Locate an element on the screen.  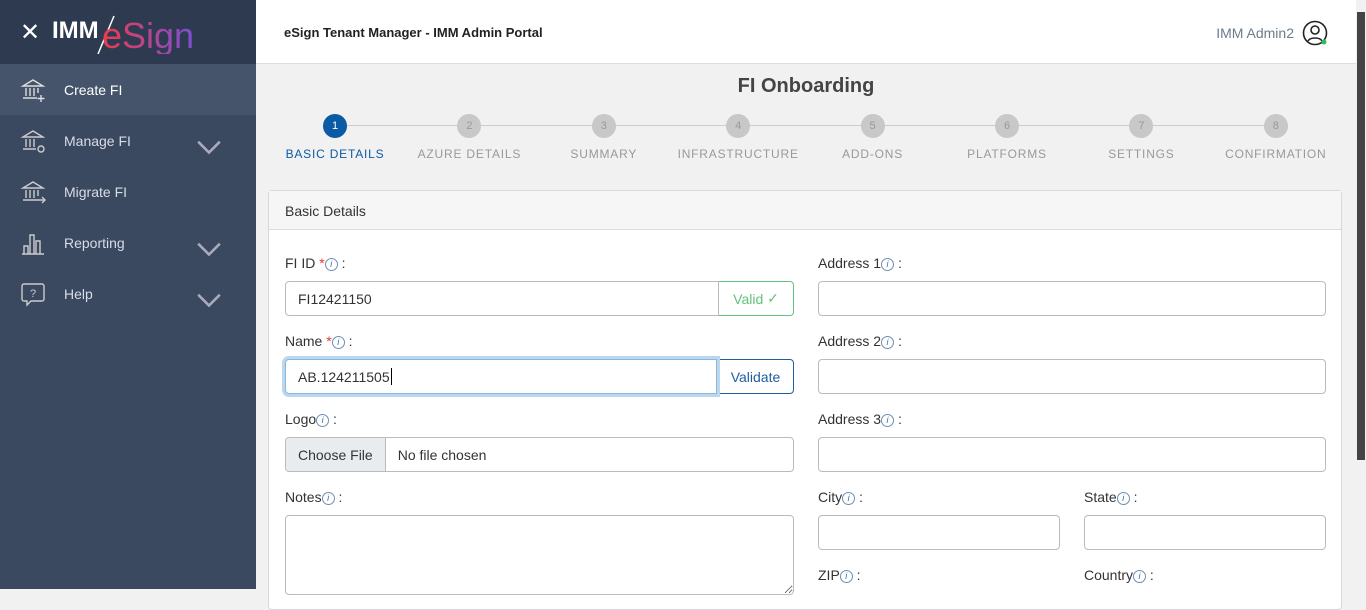
sidebar-item-label: Migrate FI is located at coordinates (96, 191).